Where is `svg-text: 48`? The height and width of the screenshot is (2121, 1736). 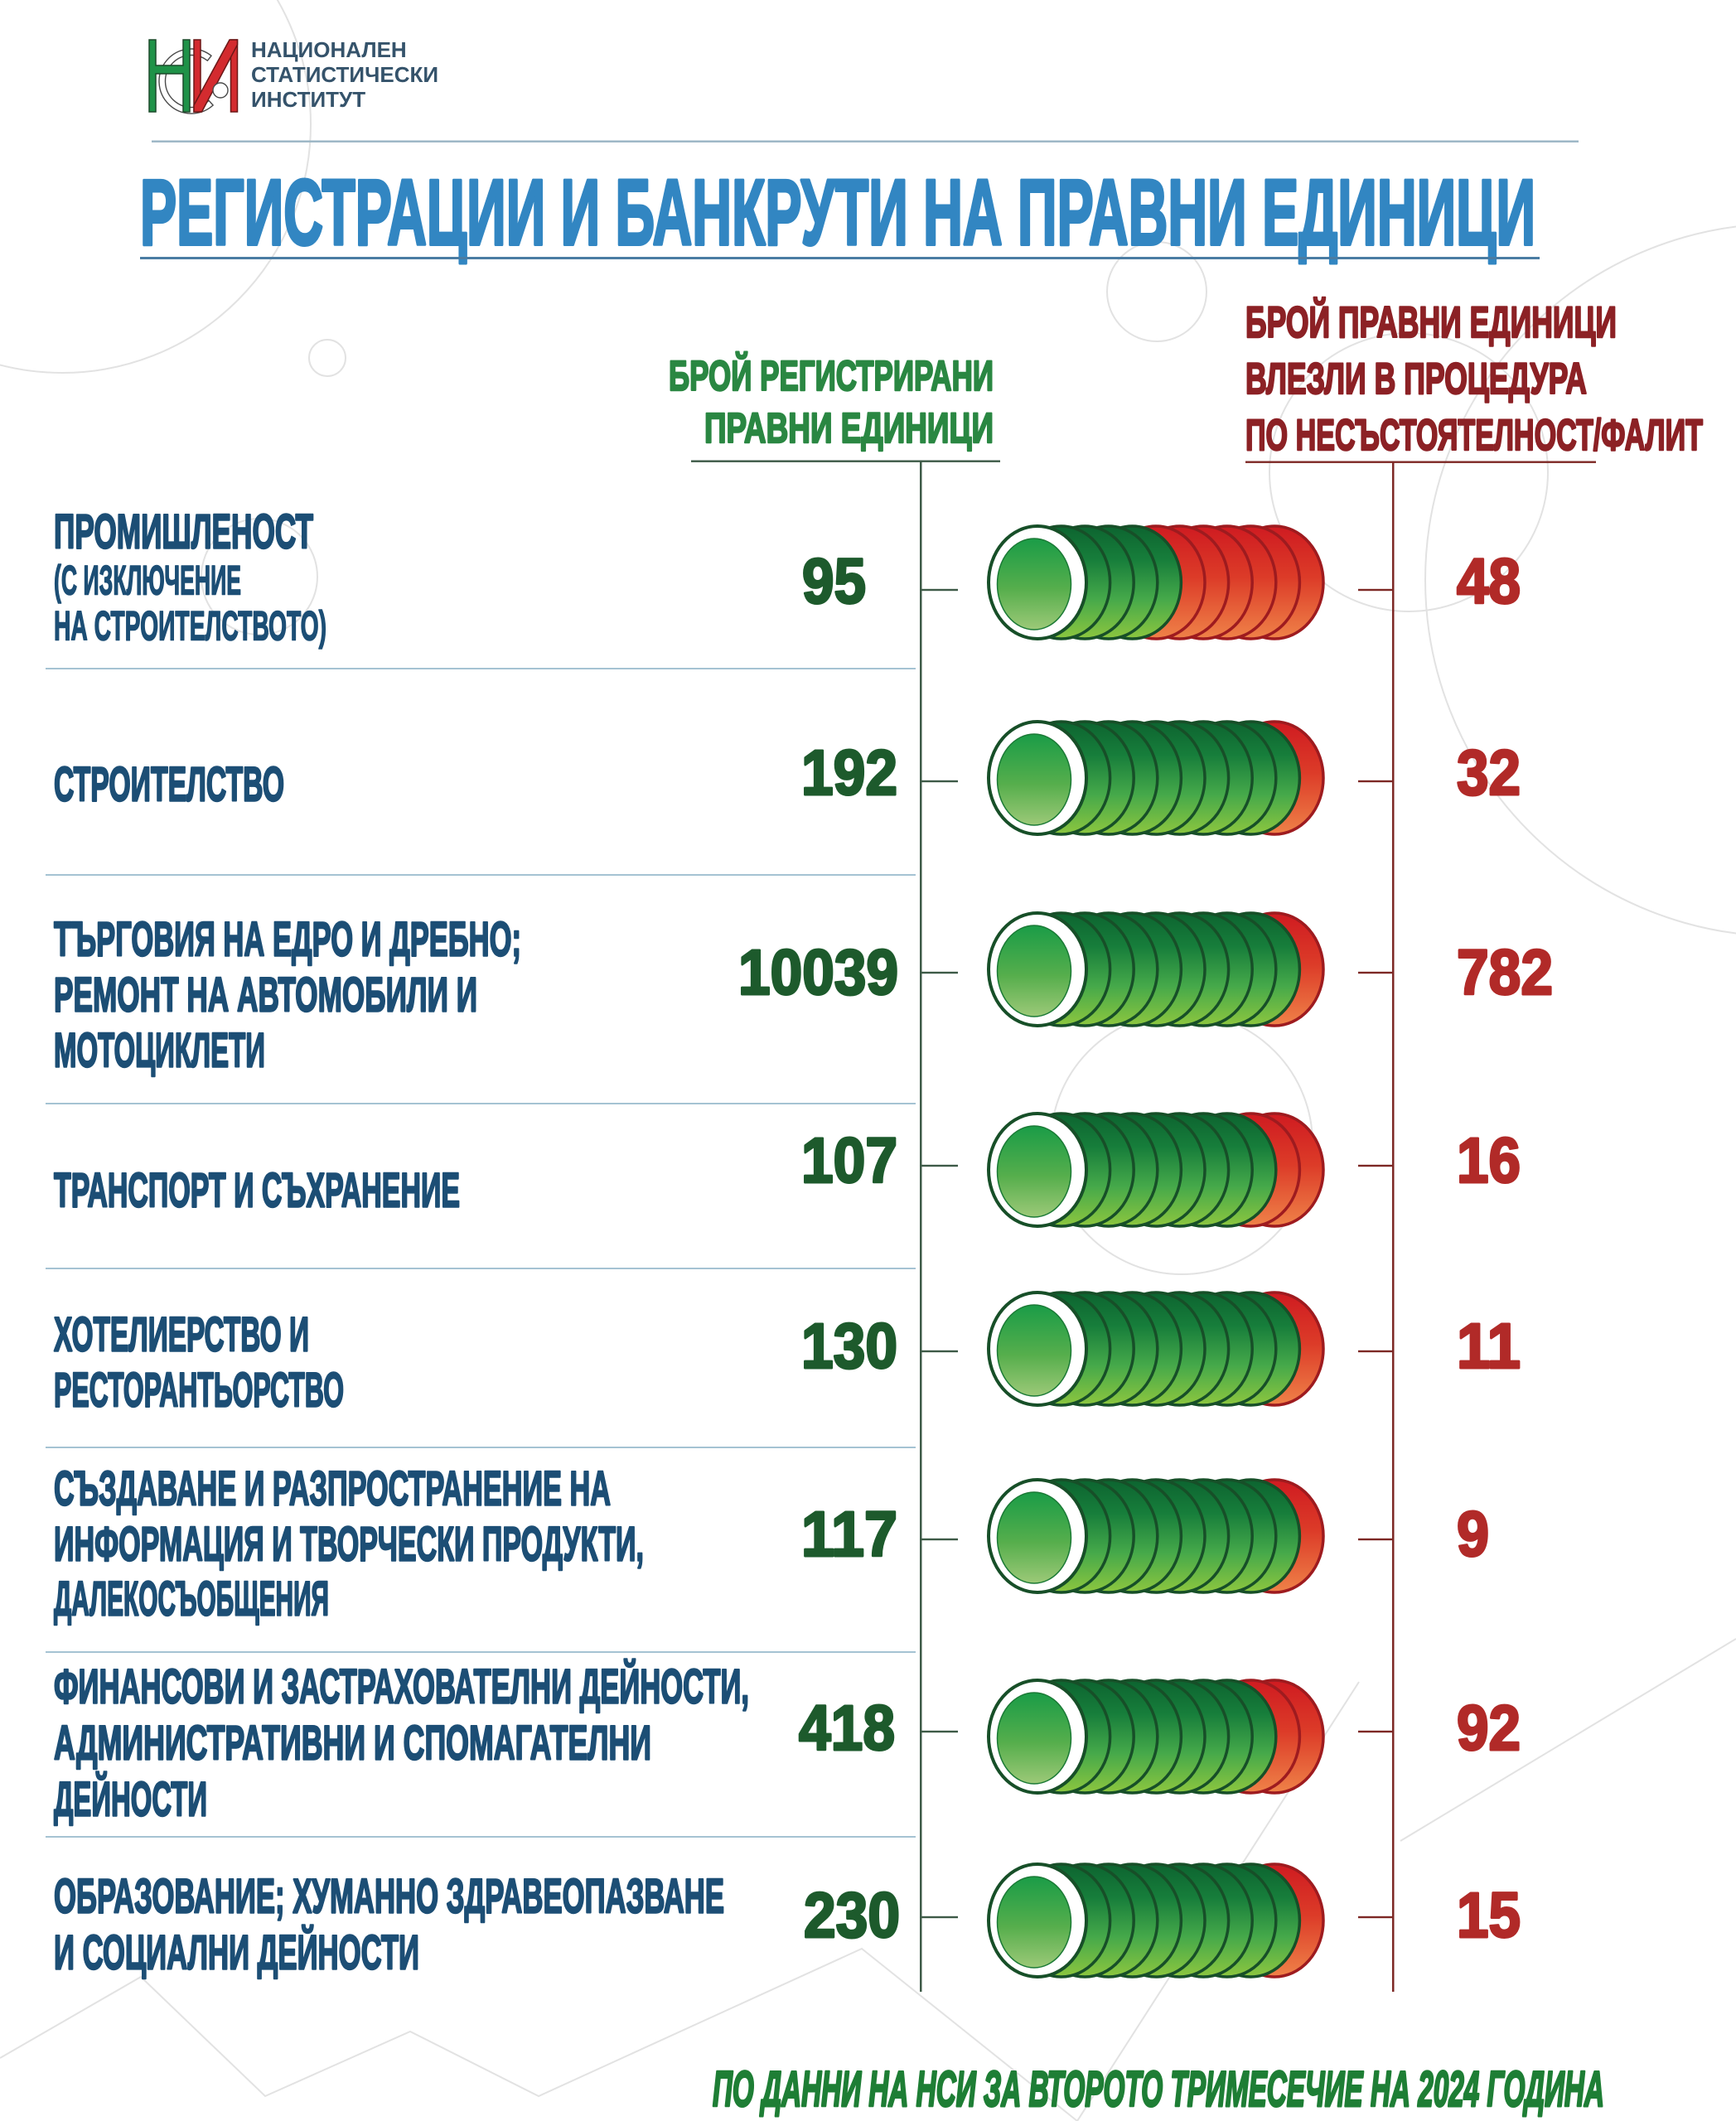
svg-text: 48 is located at coordinates (1489, 581).